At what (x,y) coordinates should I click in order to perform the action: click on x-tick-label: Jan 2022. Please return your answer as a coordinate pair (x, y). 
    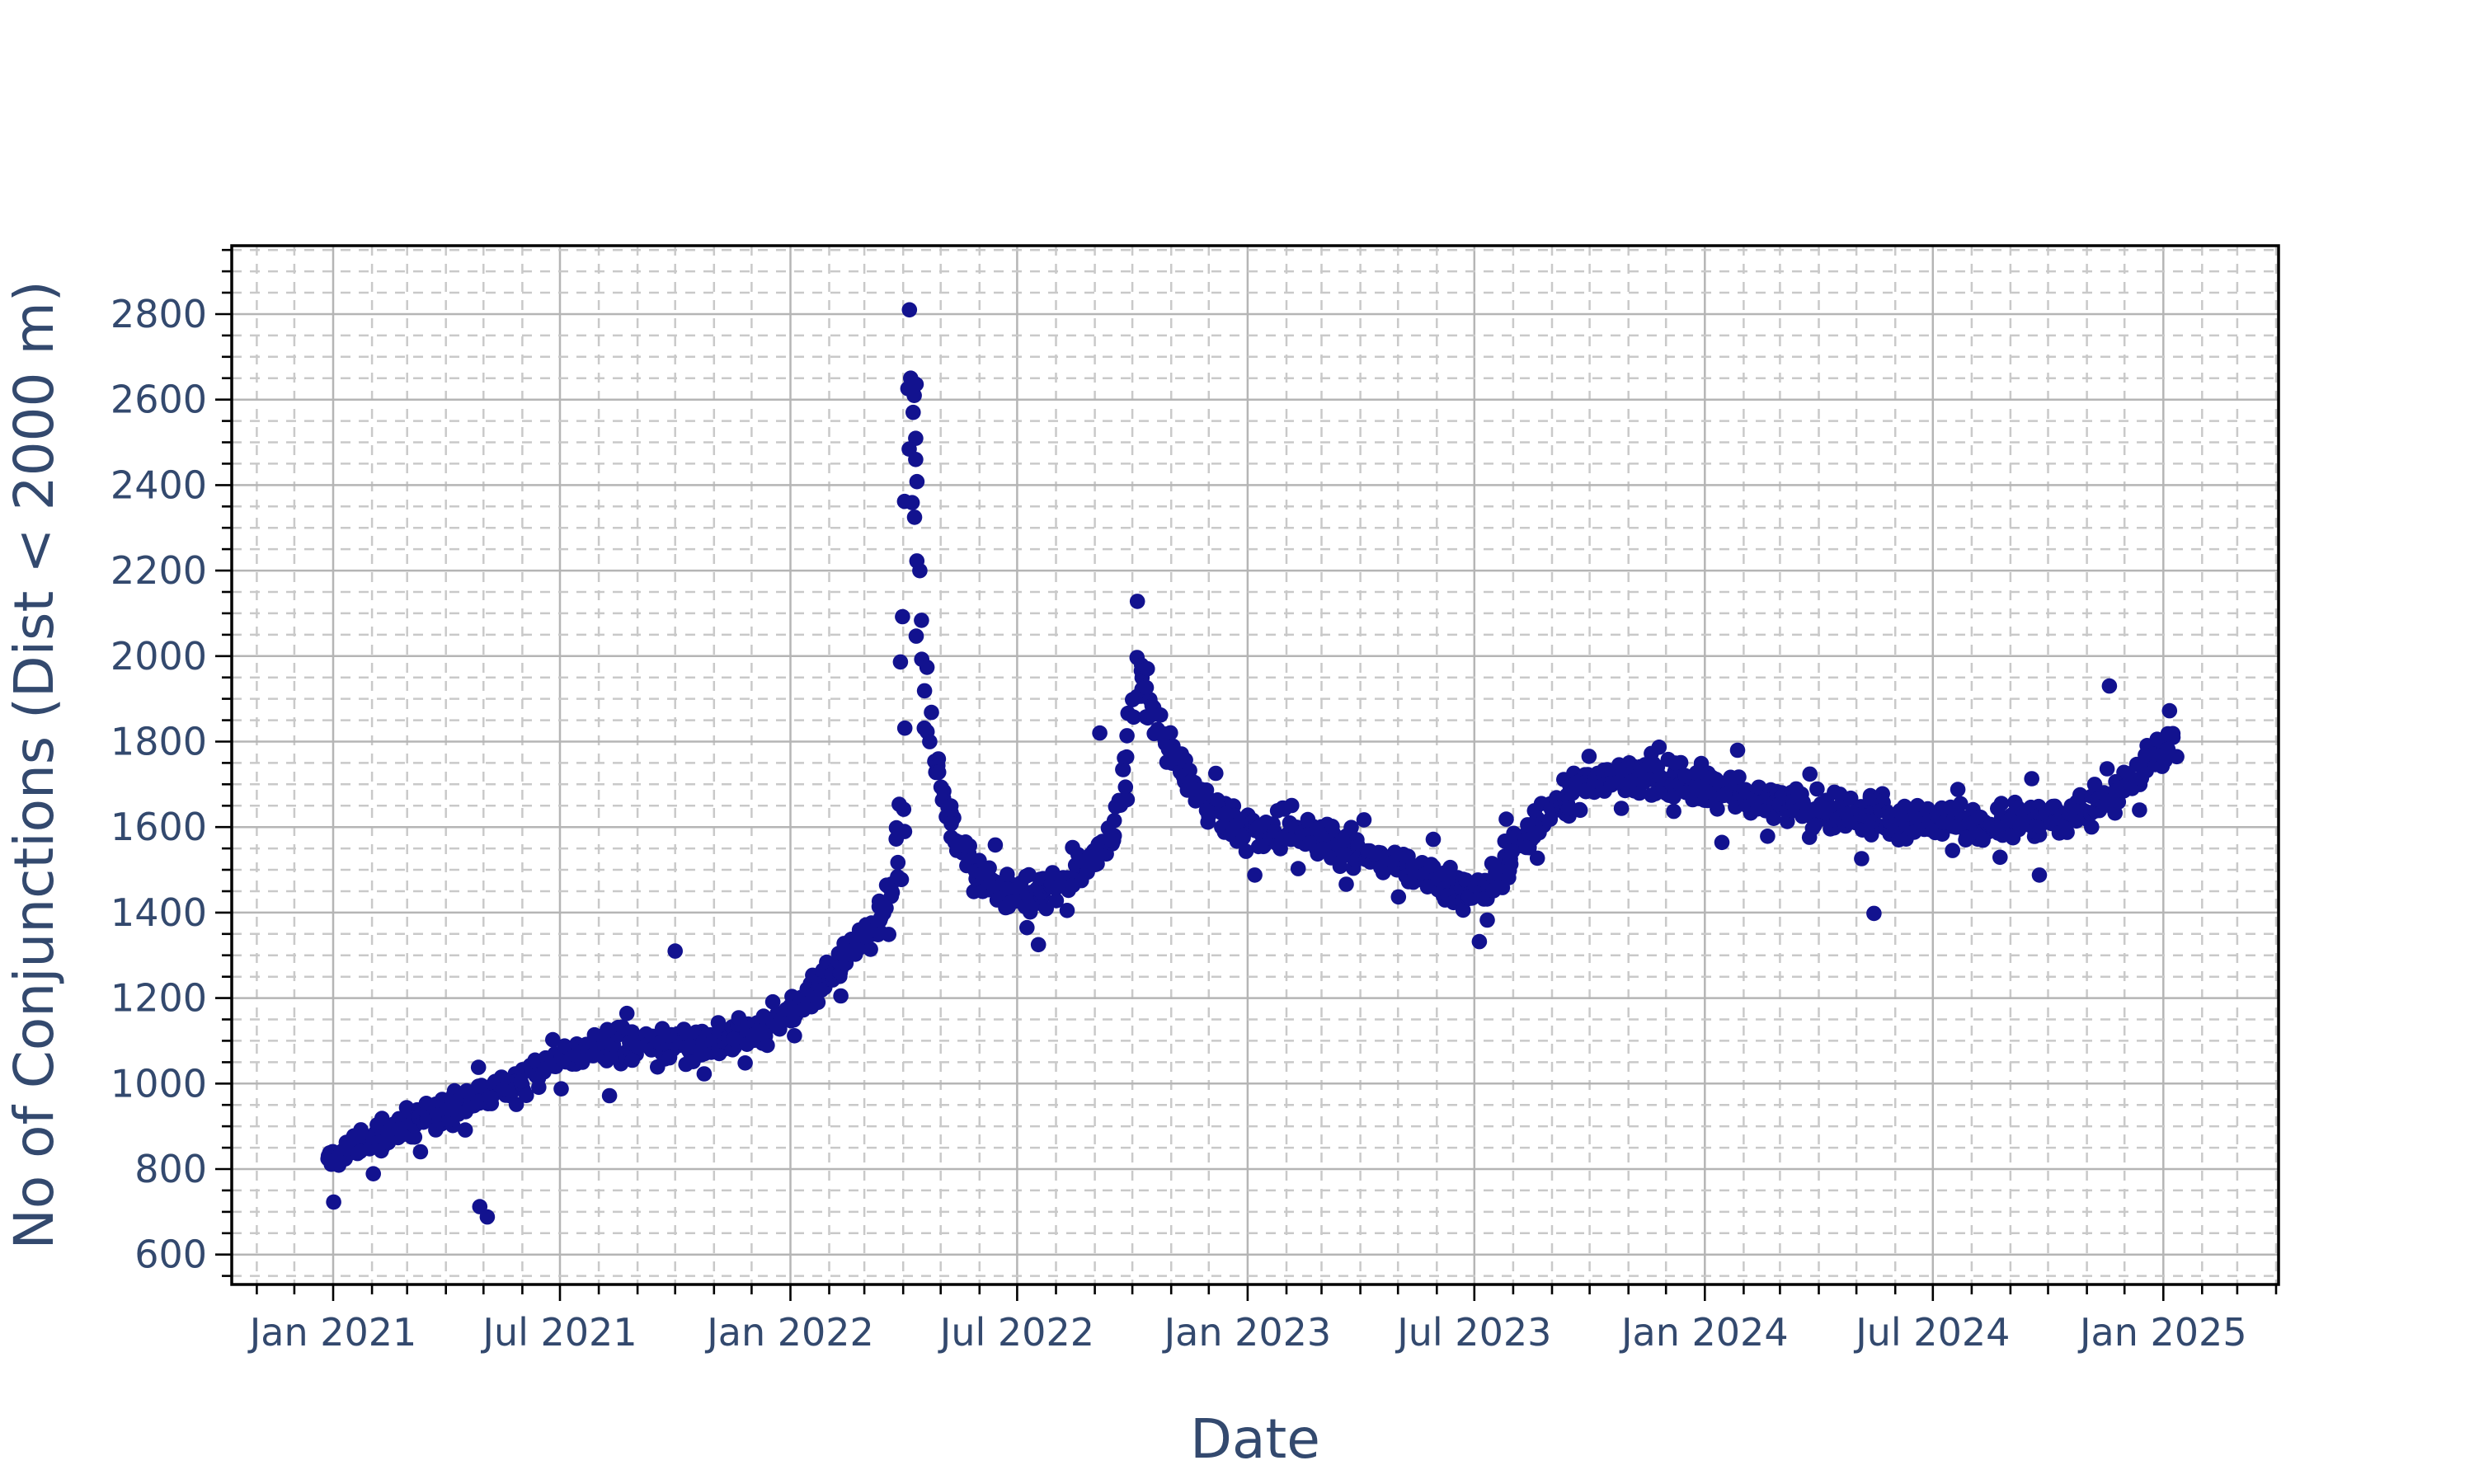
    Looking at the image, I should click on (789, 1332).